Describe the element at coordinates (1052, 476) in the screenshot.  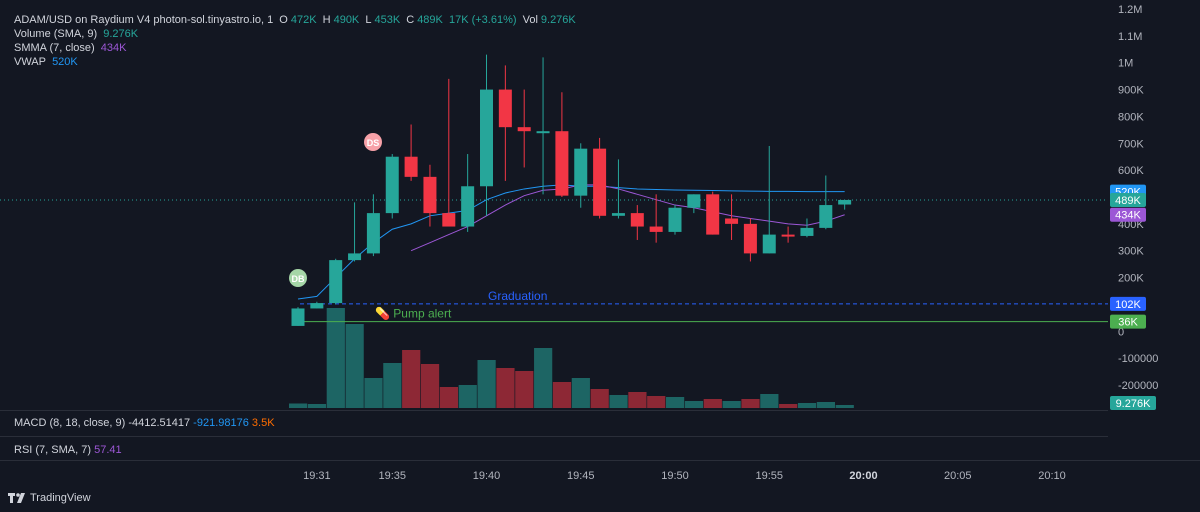
I see `x-tick-label: 20:10` at that location.